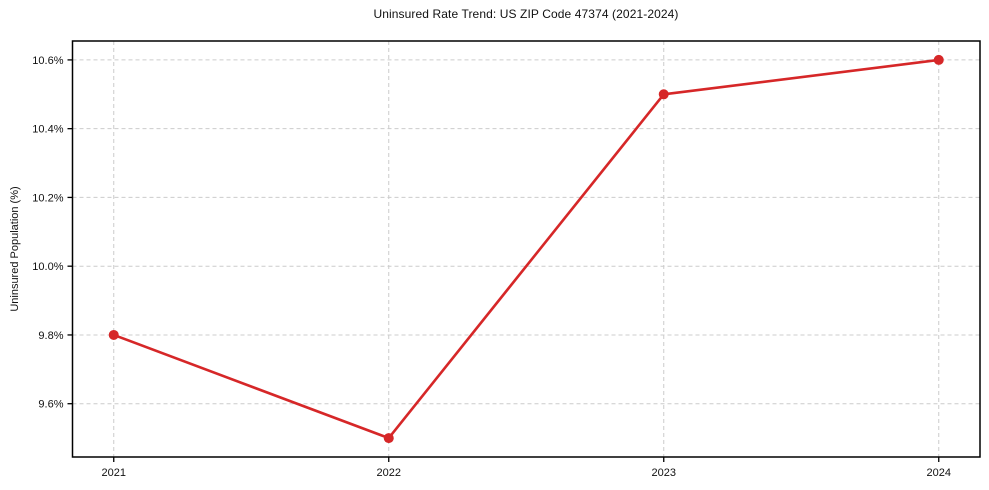 The image size is (989, 490). Describe the element at coordinates (47, 61) in the screenshot. I see `y-tick-label: 10.6%` at that location.